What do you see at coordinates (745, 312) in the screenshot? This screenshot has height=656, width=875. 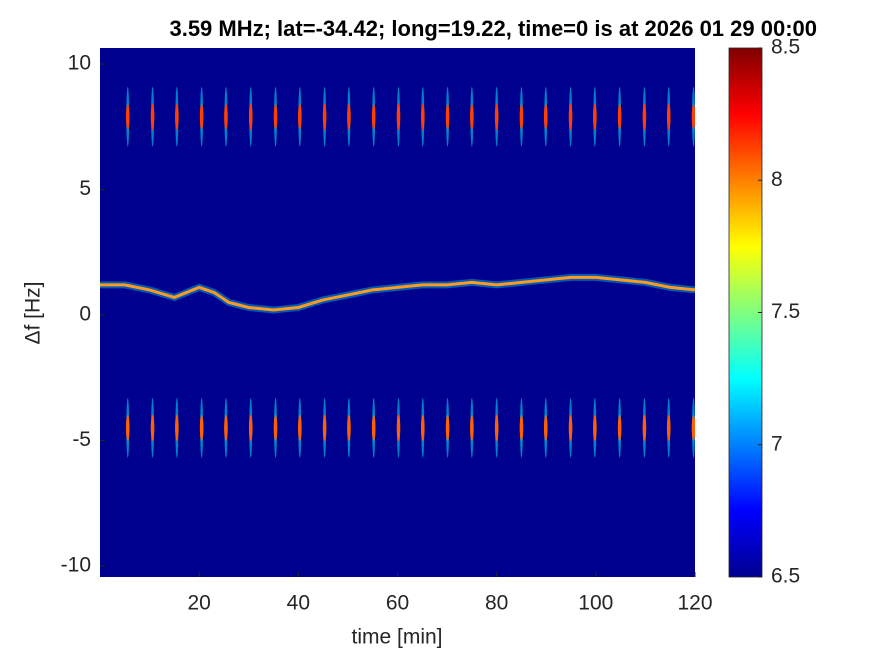 I see `colorbar` at bounding box center [745, 312].